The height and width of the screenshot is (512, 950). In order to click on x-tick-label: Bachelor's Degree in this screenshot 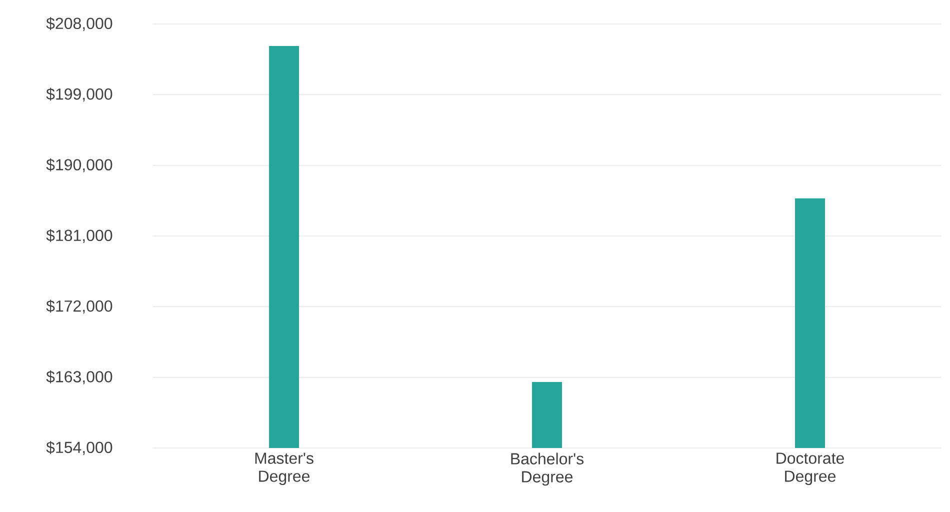, I will do `click(547, 469)`.